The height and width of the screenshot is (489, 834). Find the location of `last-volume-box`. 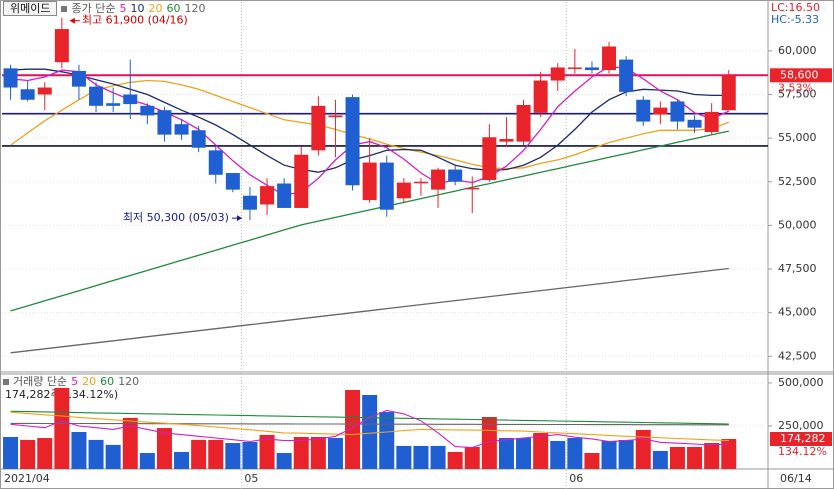

last-volume-box is located at coordinates (801, 439).